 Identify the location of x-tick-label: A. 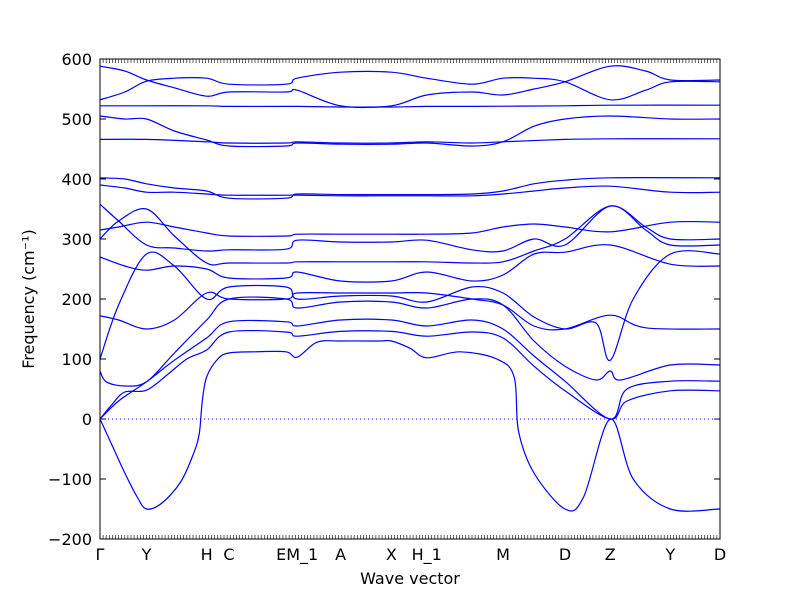
(340, 554).